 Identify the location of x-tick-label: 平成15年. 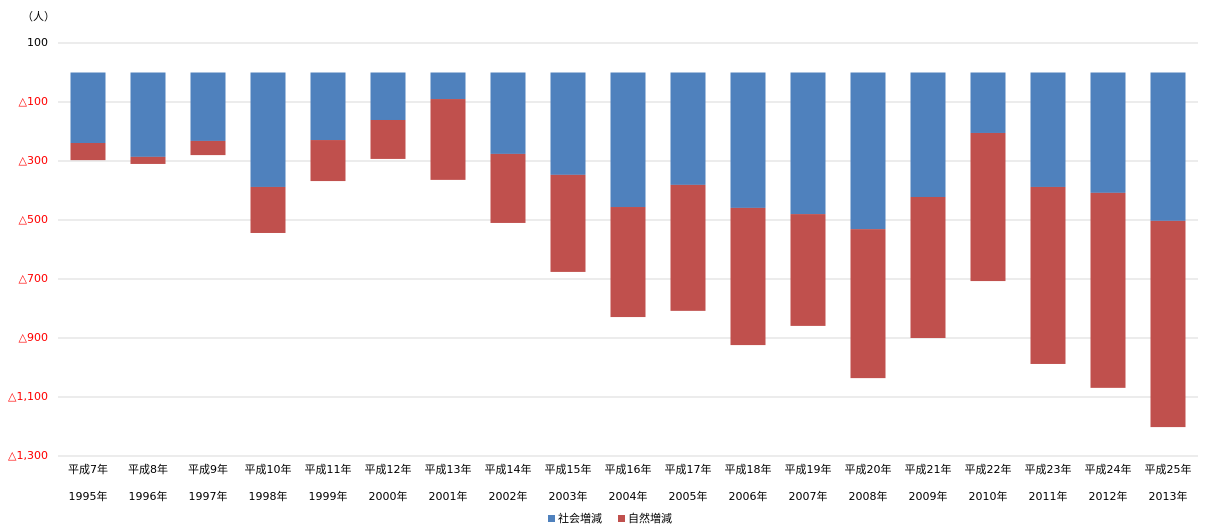
(568, 469).